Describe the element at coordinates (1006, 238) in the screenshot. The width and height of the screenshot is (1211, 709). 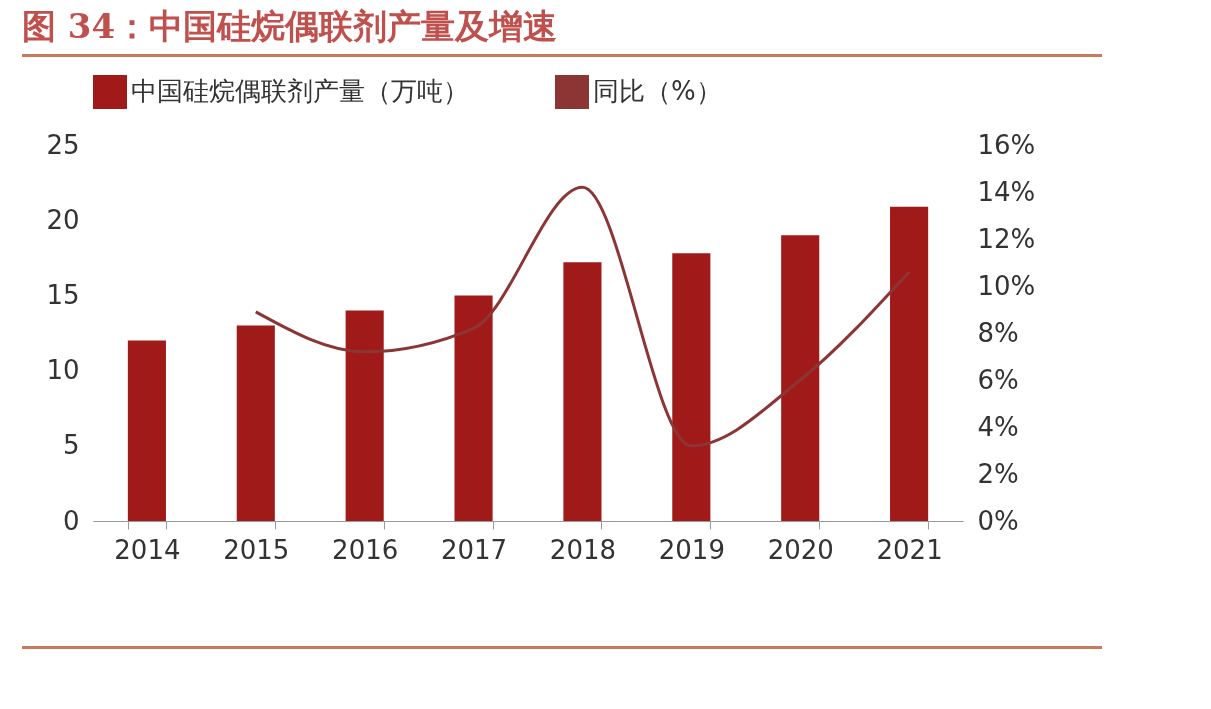
I see `y2-tick-label: 12%` at that location.